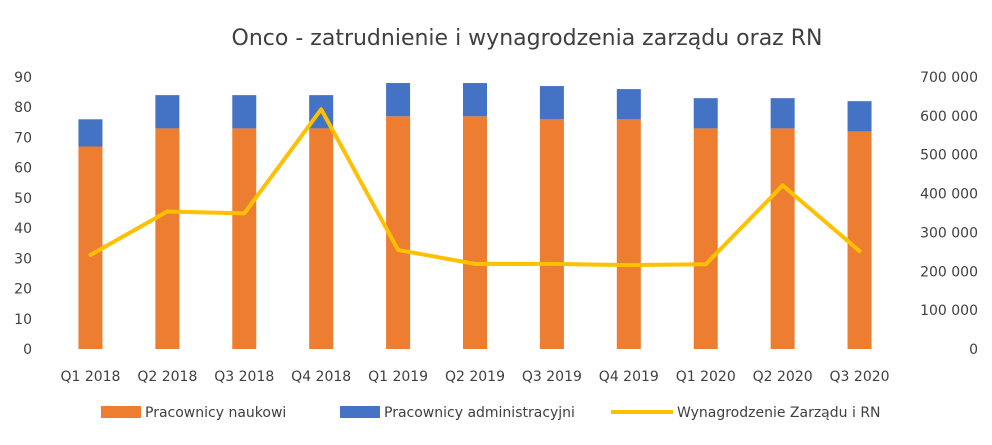 The image size is (992, 445). What do you see at coordinates (23, 108) in the screenshot?
I see `y-left-tick-label: 80` at bounding box center [23, 108].